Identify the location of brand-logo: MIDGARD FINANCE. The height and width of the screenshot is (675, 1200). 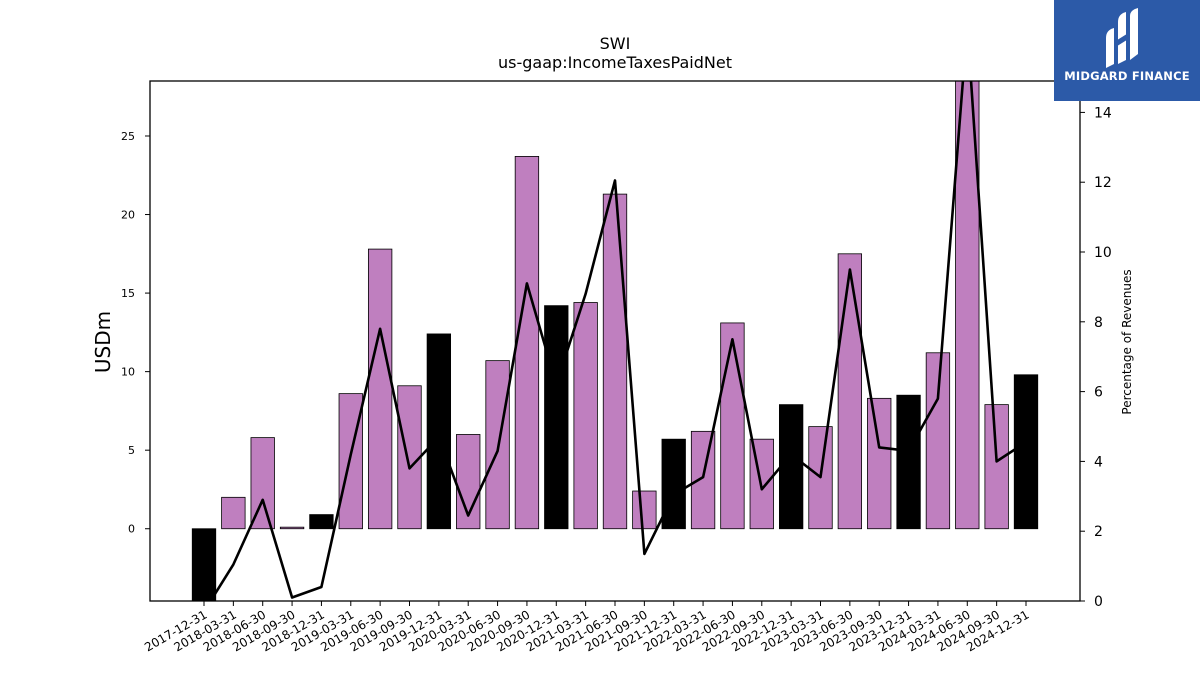
(1127, 50).